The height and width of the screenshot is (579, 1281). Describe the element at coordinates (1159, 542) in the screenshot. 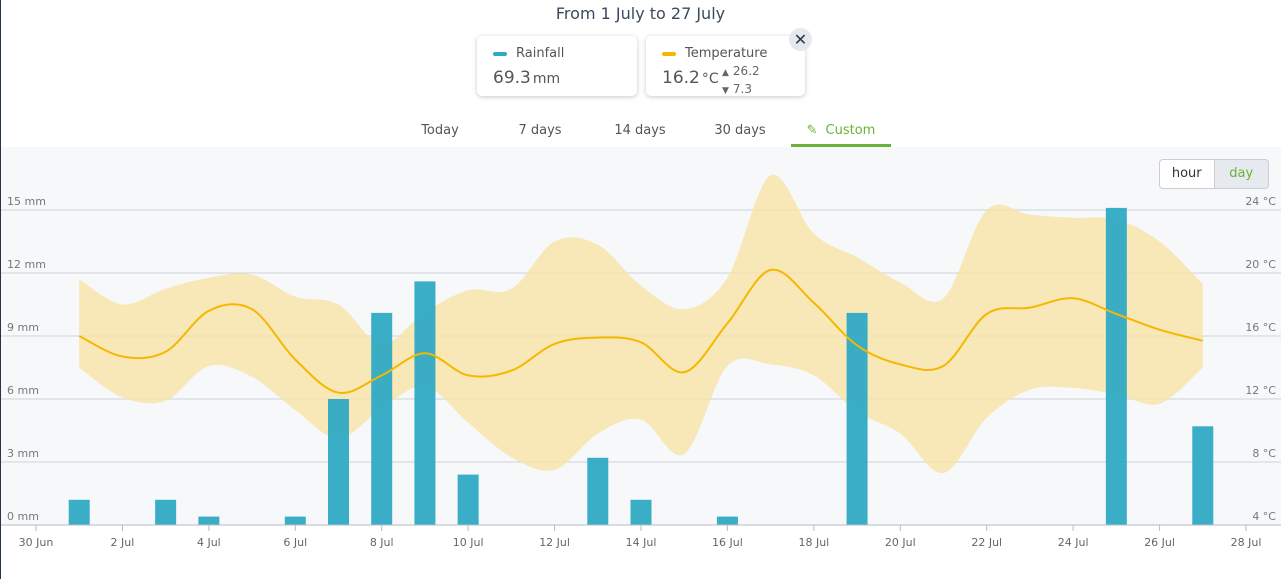

I see `x-tick-label: 26 Jul` at that location.